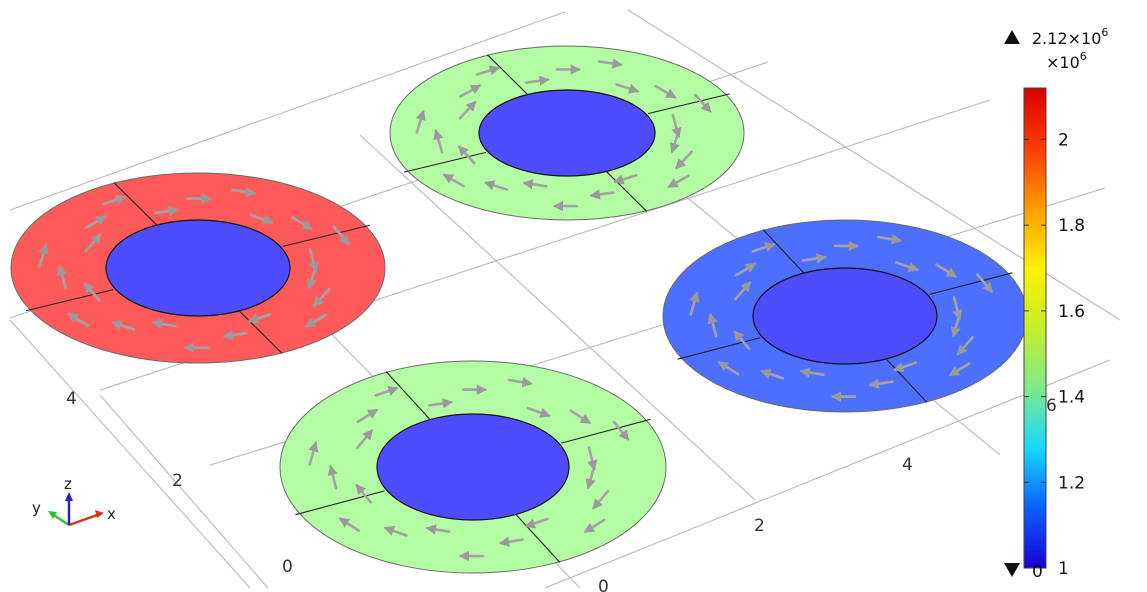  I want to click on color-legend: 2.12×10⁶ ×10⁶ 2 1.8 1.6 1.4 1.2 1 0, so click(1056, 304).